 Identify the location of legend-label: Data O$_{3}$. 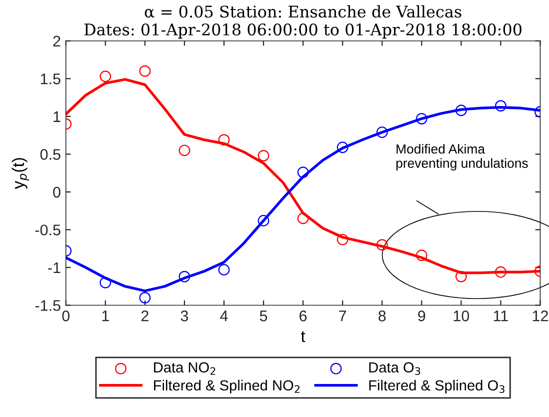
(394, 368).